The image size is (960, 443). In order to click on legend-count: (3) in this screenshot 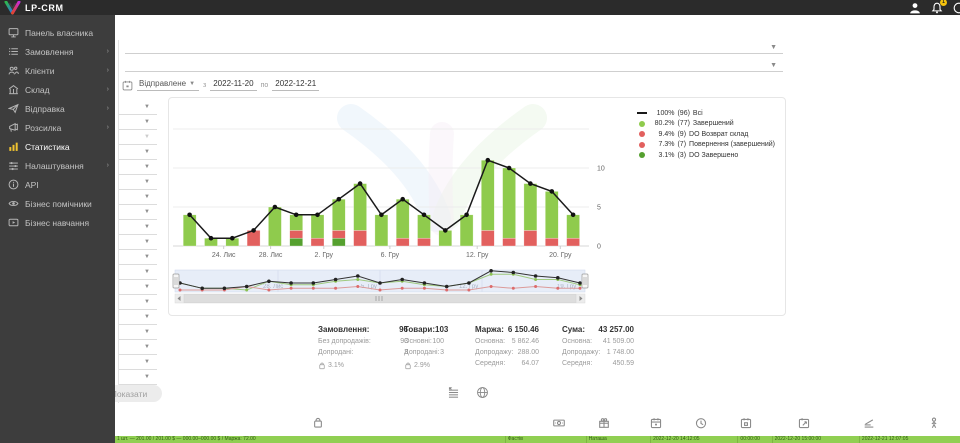, I will do `click(682, 155)`.